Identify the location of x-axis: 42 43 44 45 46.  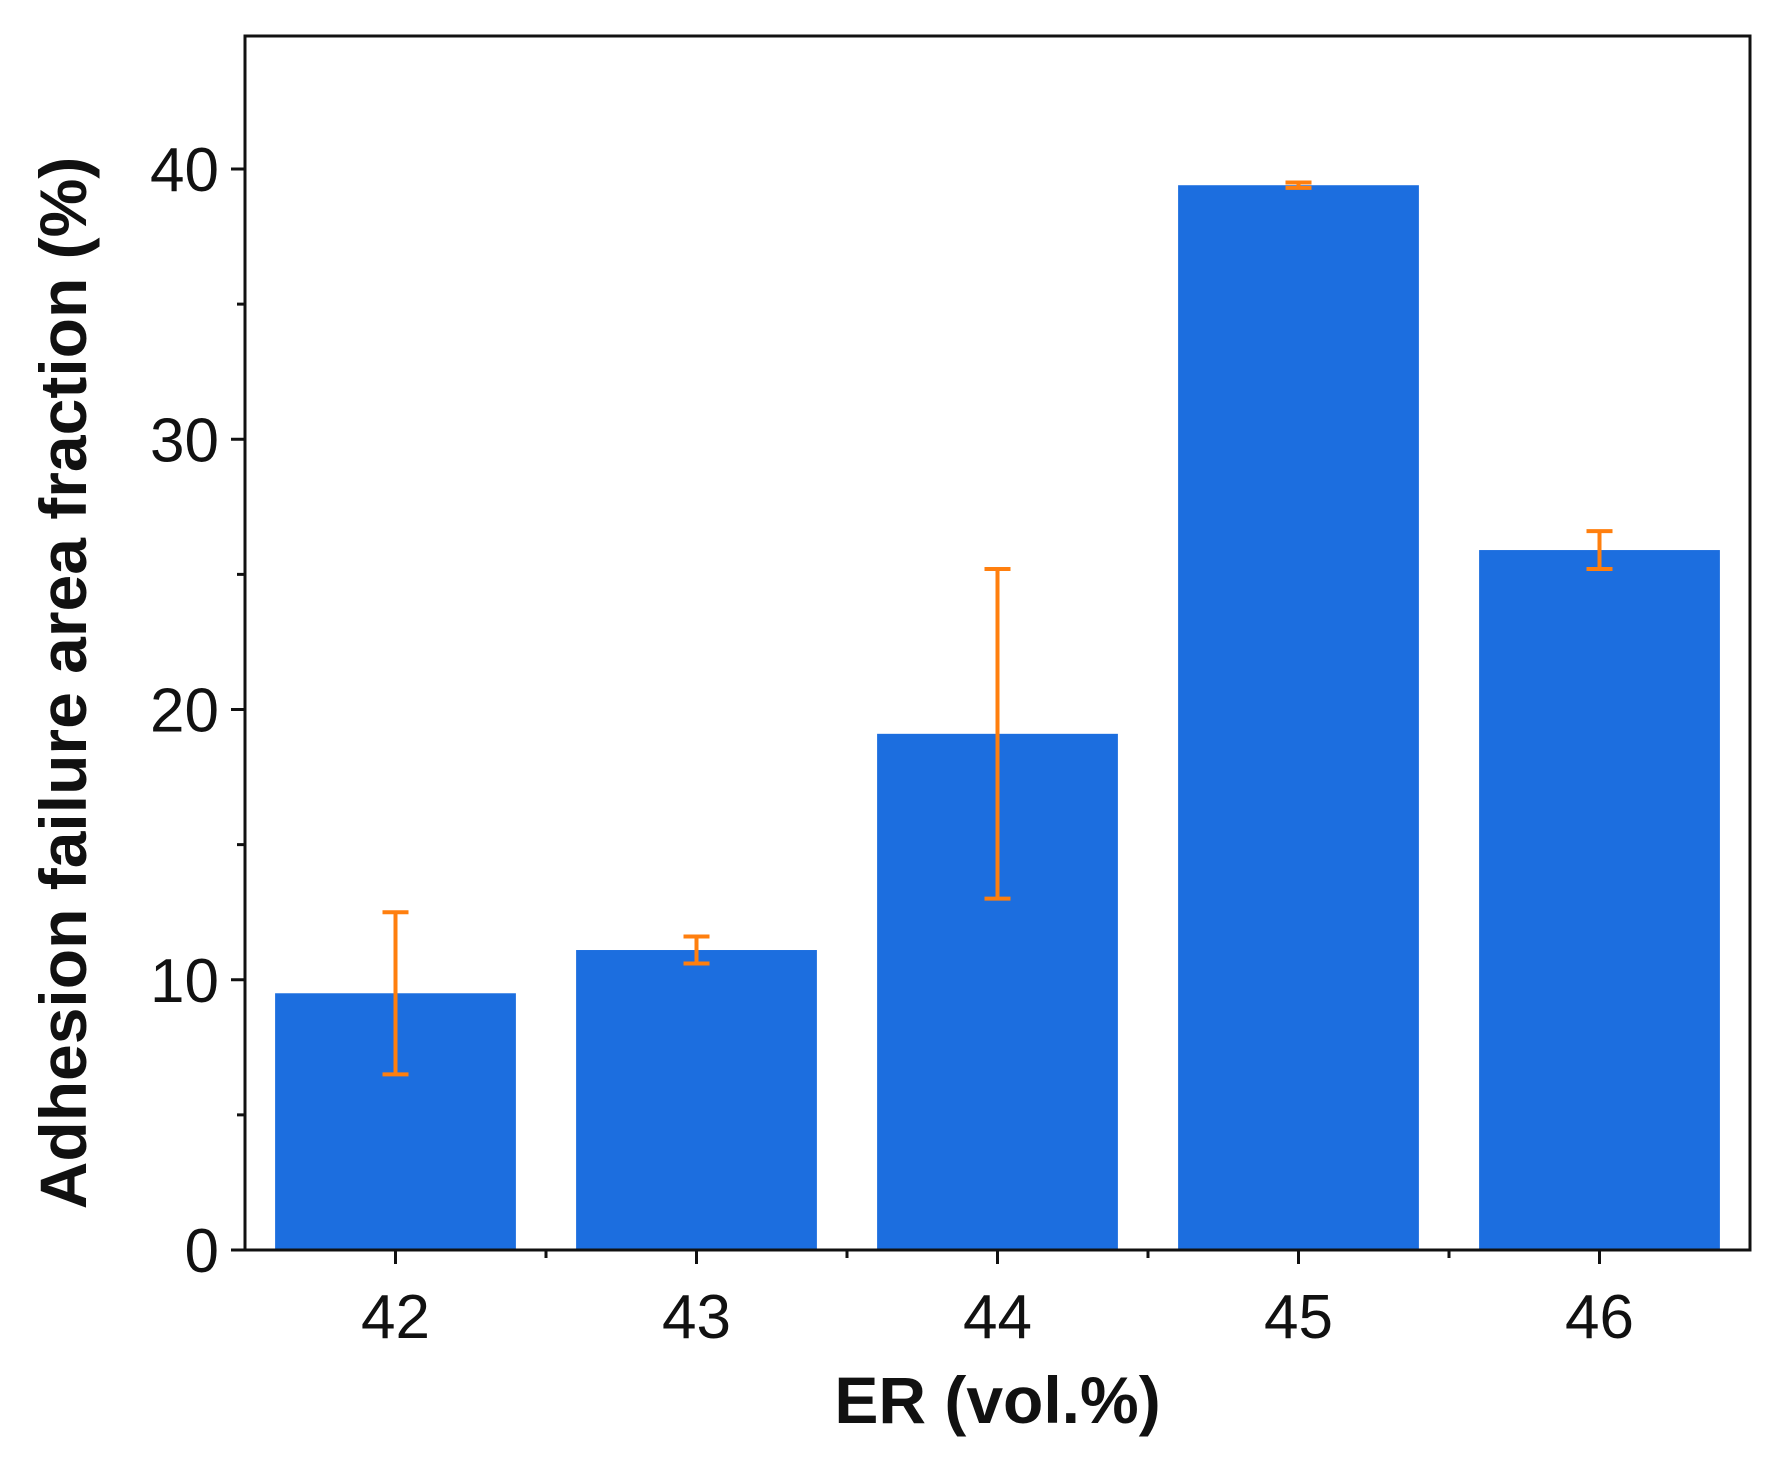
(997, 1301).